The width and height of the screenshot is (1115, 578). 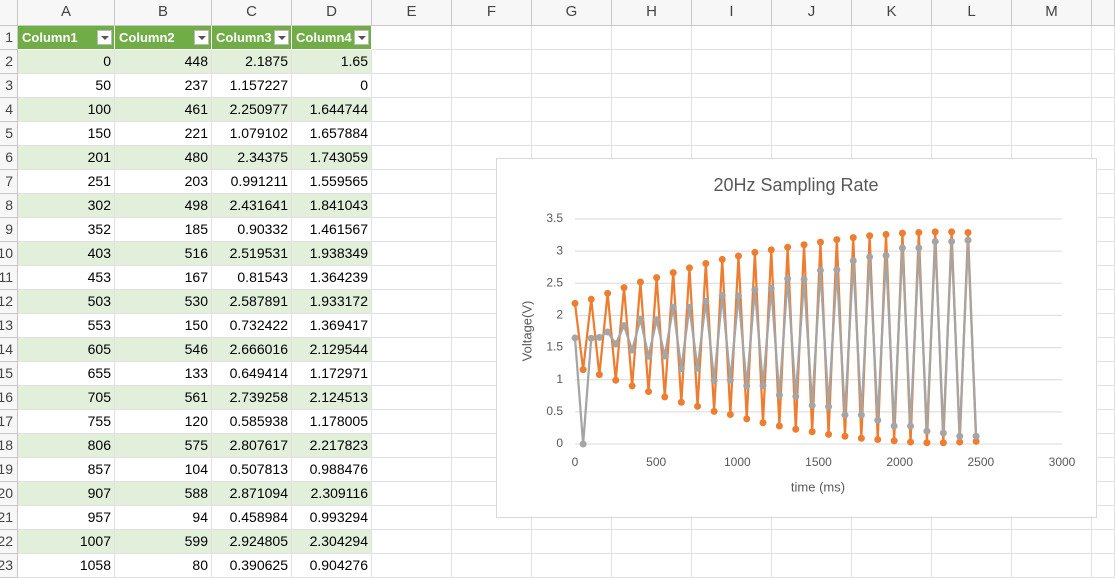 I want to click on table-cell: 0.585938, so click(x=252, y=422).